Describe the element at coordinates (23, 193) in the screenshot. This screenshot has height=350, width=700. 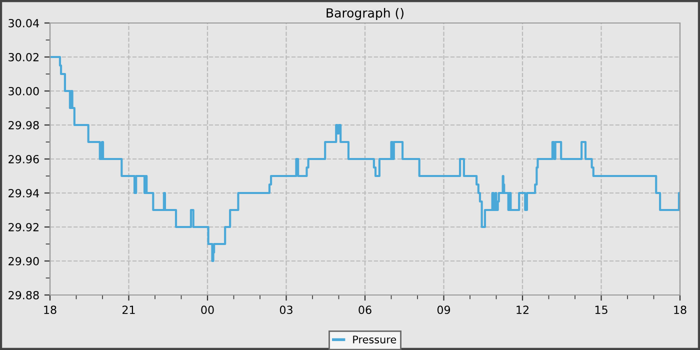
I see `y-tick-label: 29.94` at that location.